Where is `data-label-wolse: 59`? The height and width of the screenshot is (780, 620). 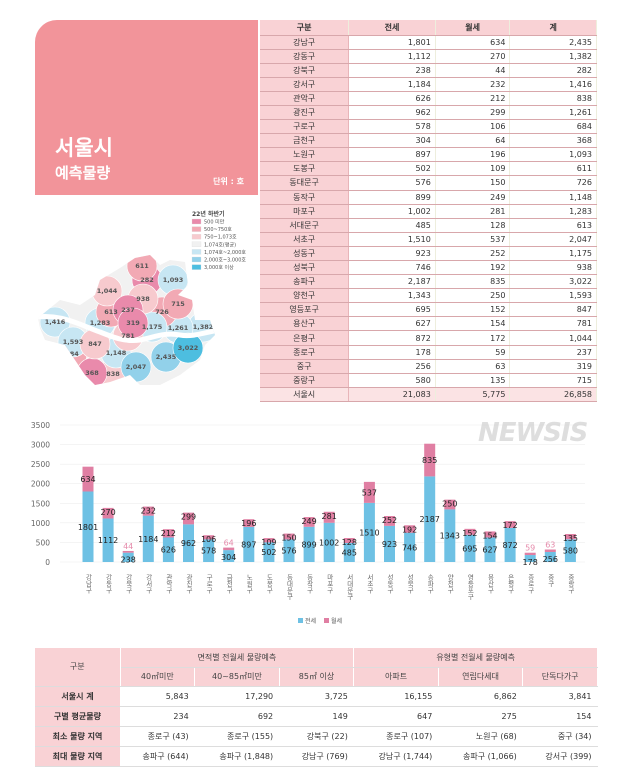
data-label-wolse: 59 is located at coordinates (530, 548).